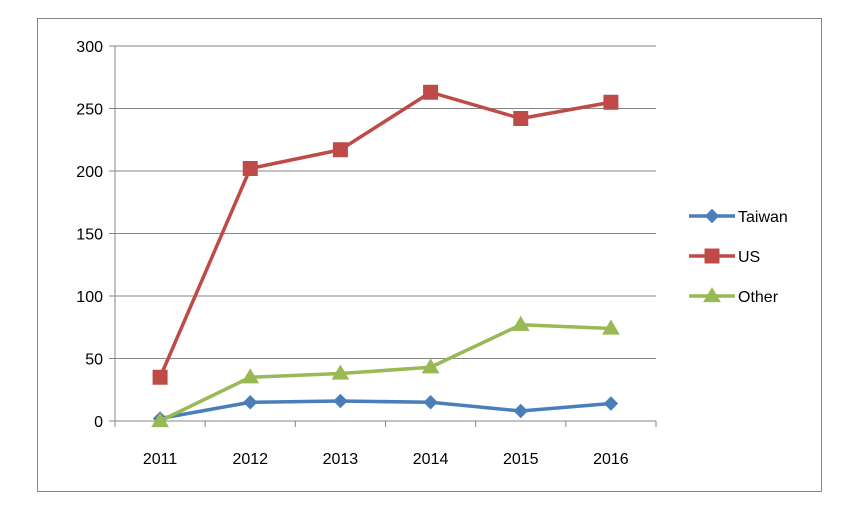  What do you see at coordinates (749, 257) in the screenshot?
I see `legend-label-us: US` at bounding box center [749, 257].